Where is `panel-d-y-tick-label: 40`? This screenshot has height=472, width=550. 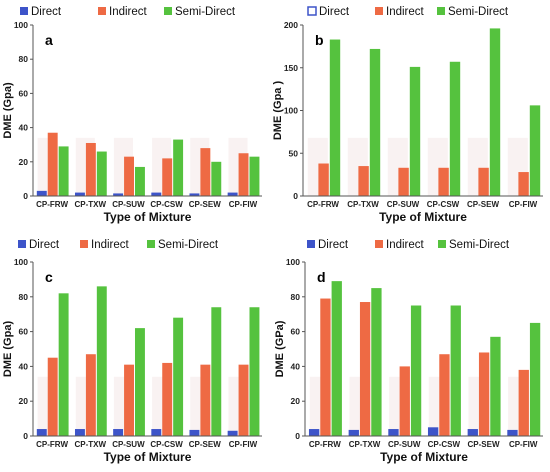 panel-d-y-tick-label: 40 is located at coordinates (296, 366).